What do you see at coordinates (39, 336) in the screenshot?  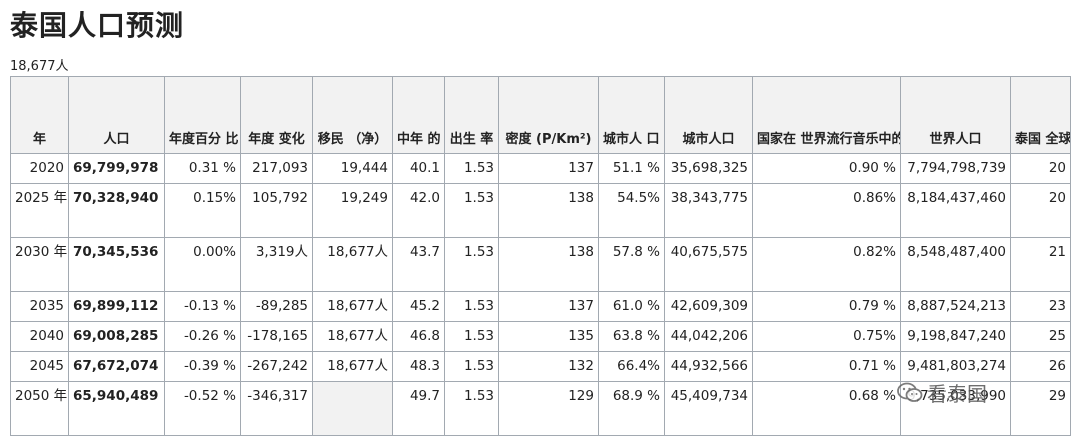 I see `cell-year: 2040` at bounding box center [39, 336].